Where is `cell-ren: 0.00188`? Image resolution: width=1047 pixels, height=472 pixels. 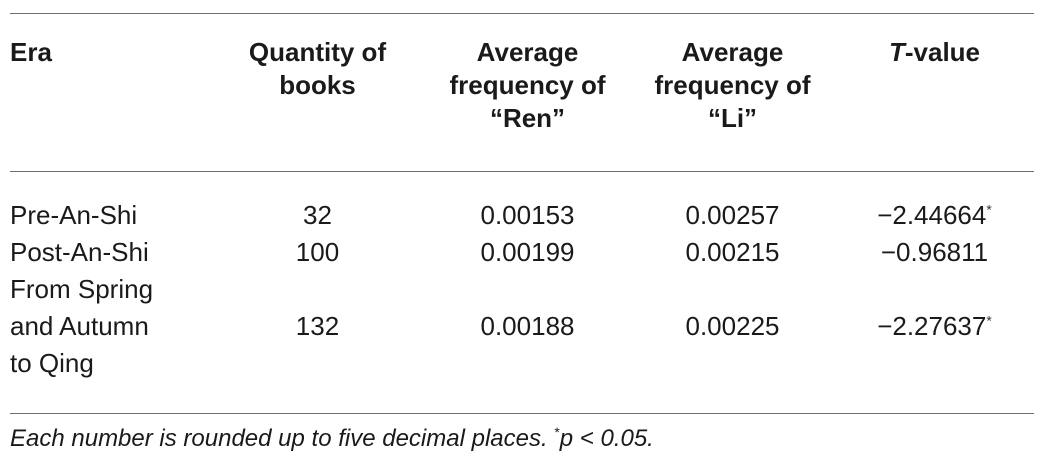
cell-ren: 0.00188 is located at coordinates (527, 326).